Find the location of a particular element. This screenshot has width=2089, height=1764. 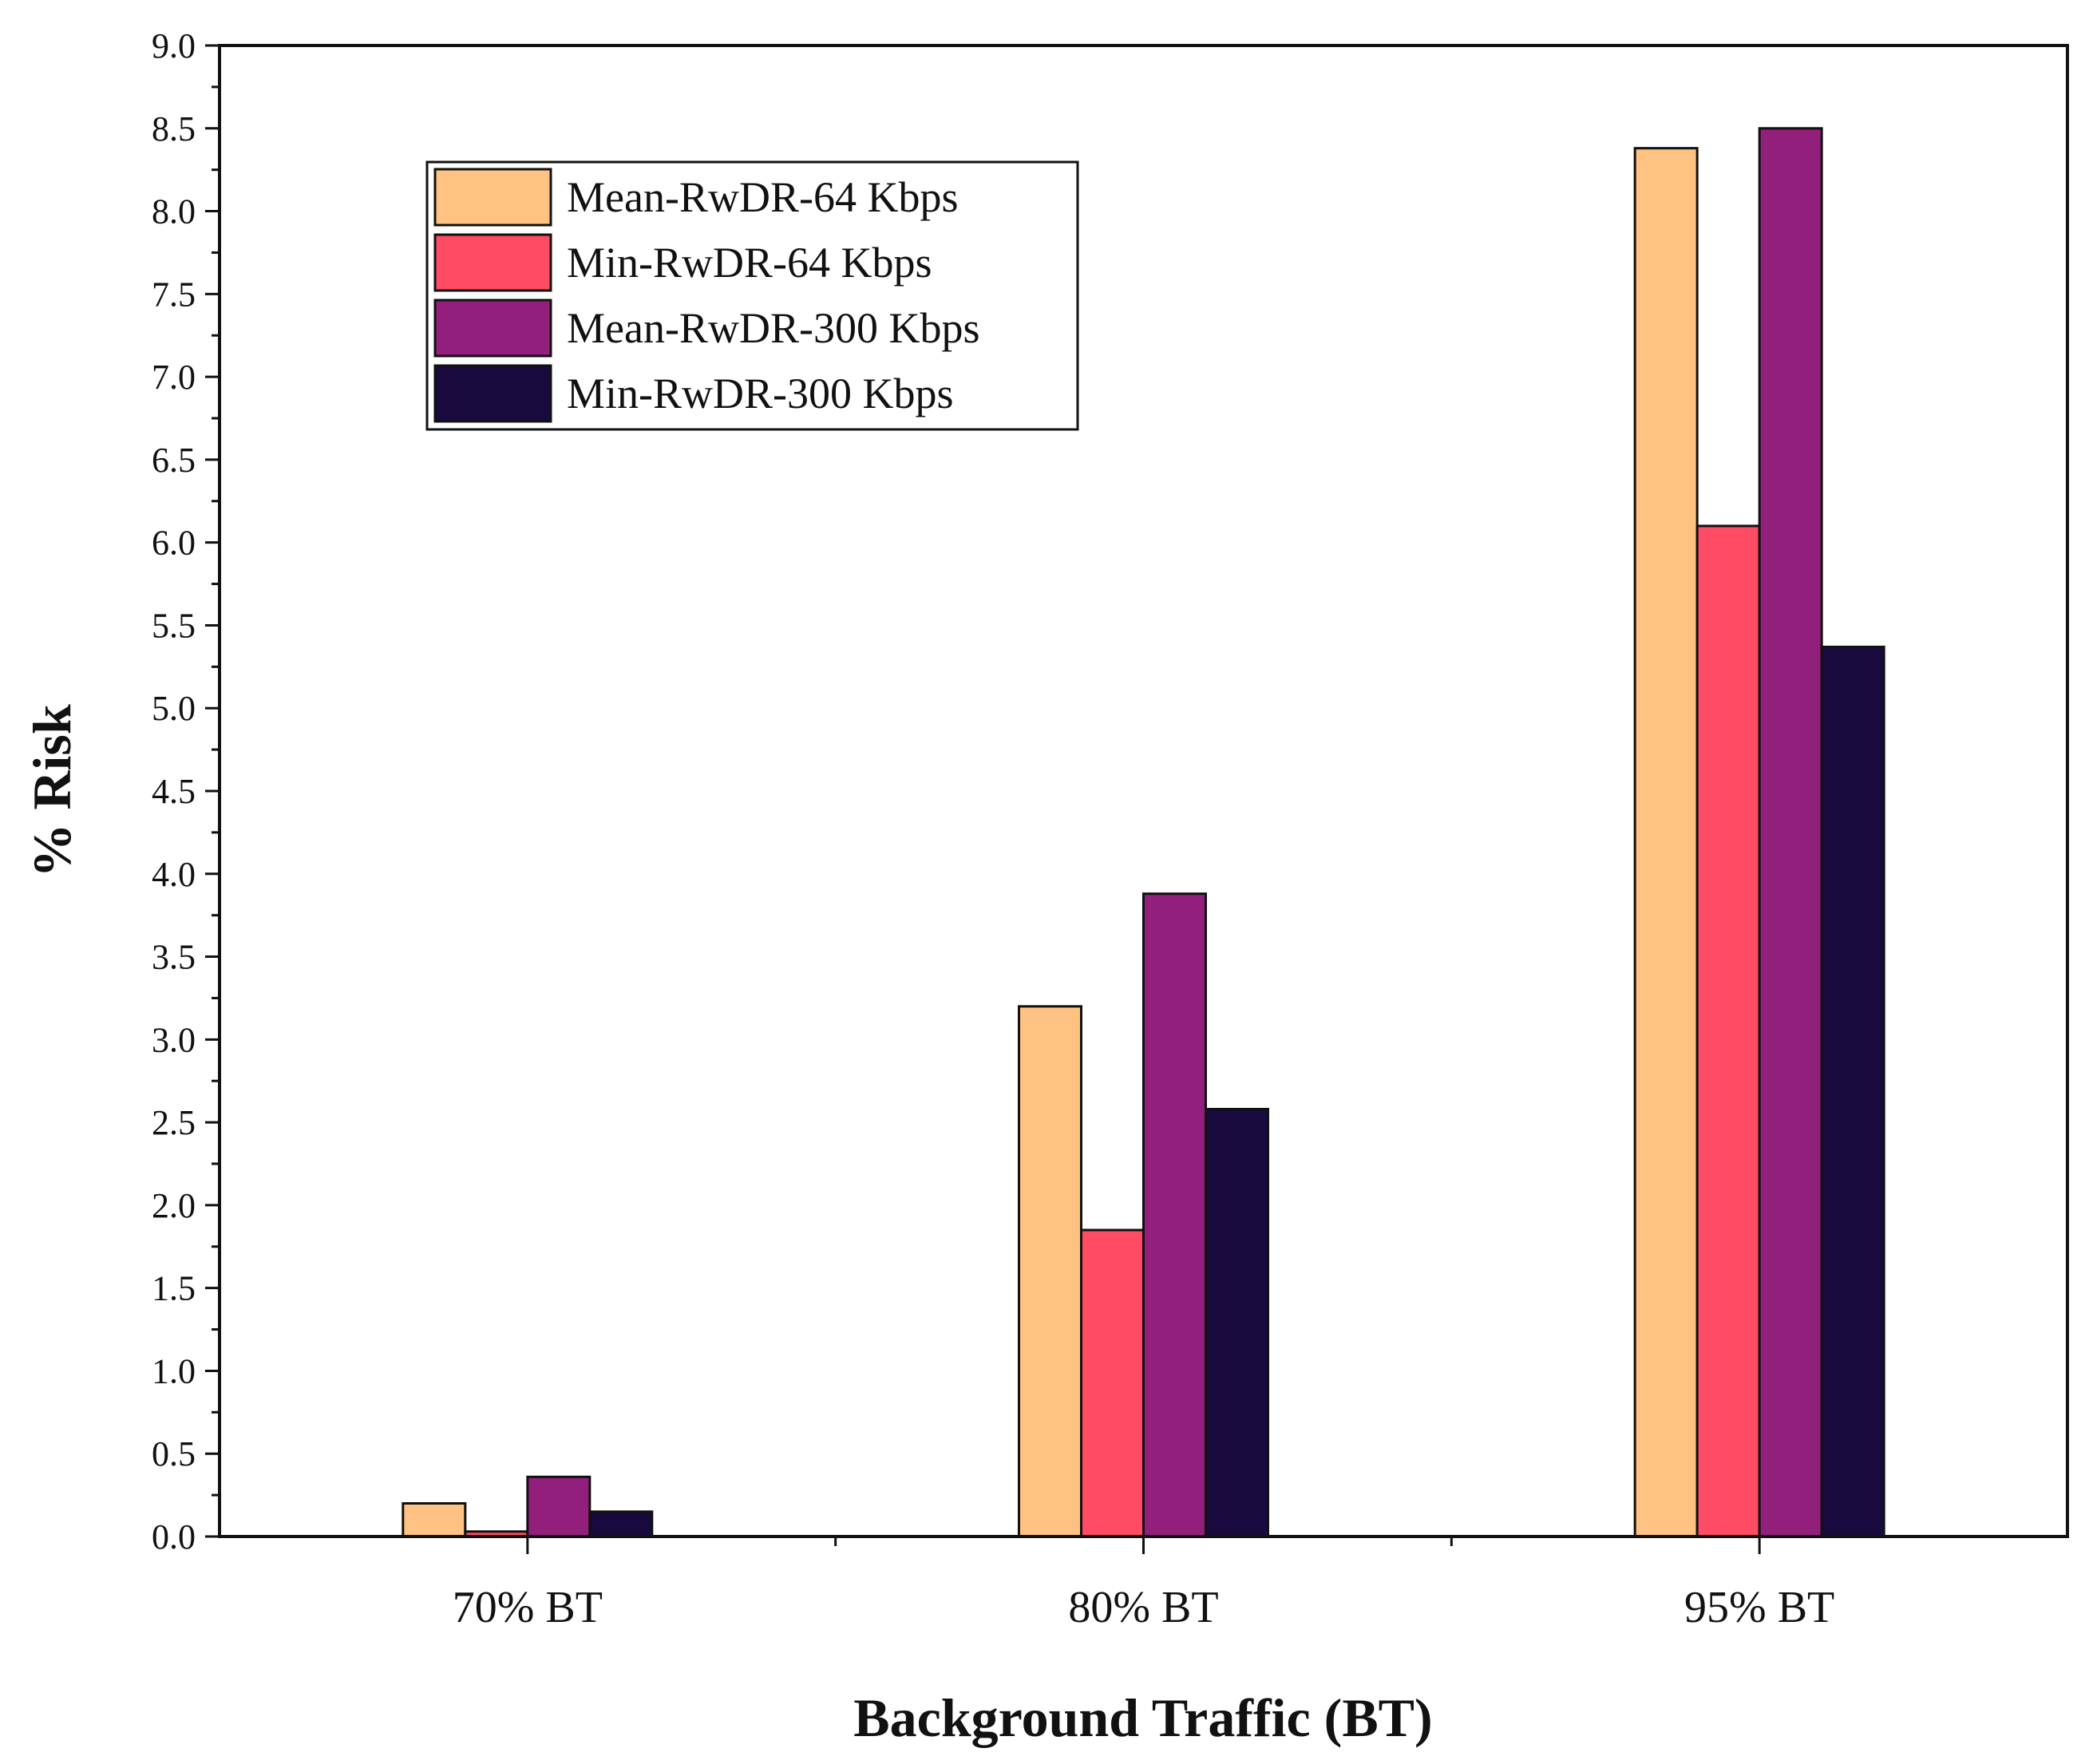

y-tick-label: 9.0 is located at coordinates (174, 45).